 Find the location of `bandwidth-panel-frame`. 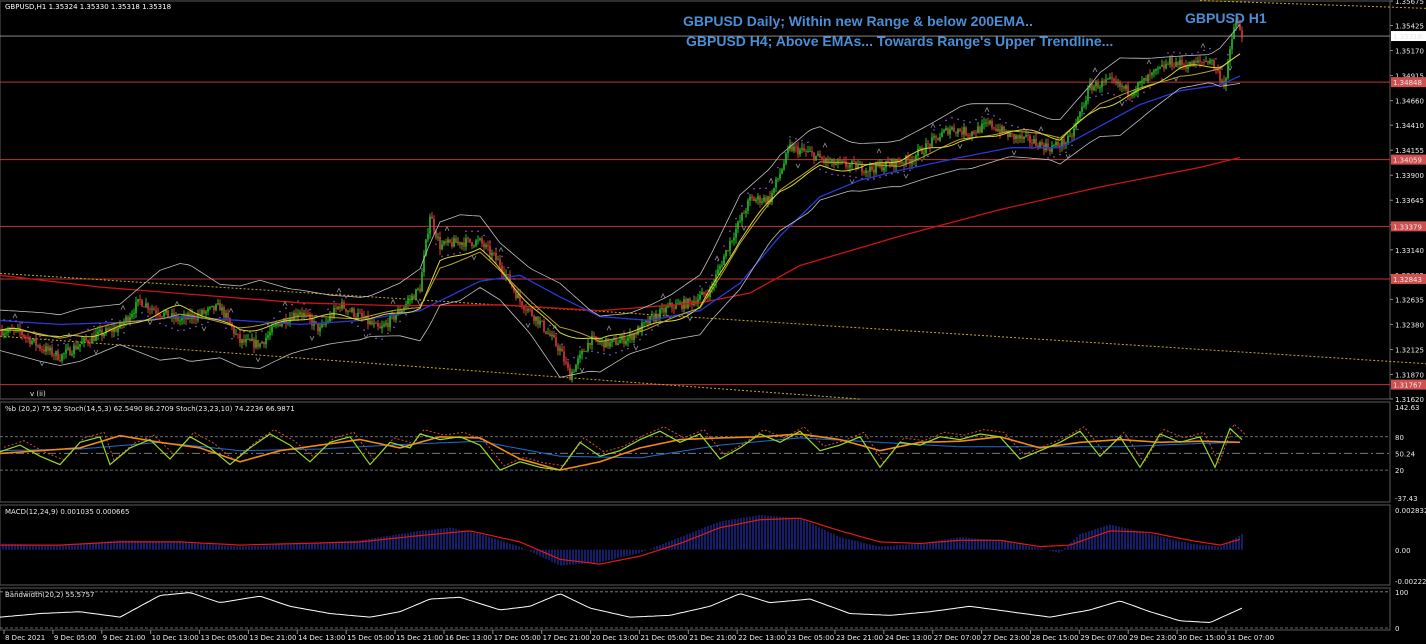

bandwidth-panel-frame is located at coordinates (695, 609).